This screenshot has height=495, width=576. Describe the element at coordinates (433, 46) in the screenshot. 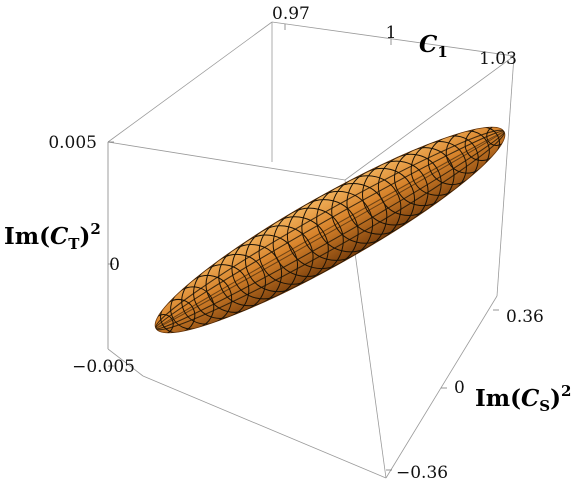

I see `x-axis-label: C1` at that location.